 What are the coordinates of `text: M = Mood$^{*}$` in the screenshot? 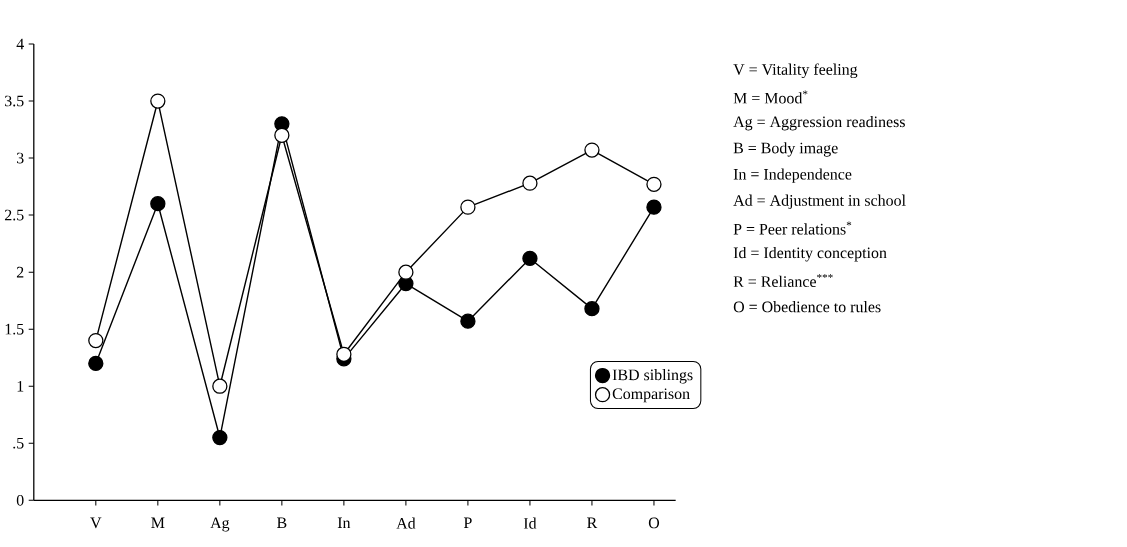 It's located at (770, 97).